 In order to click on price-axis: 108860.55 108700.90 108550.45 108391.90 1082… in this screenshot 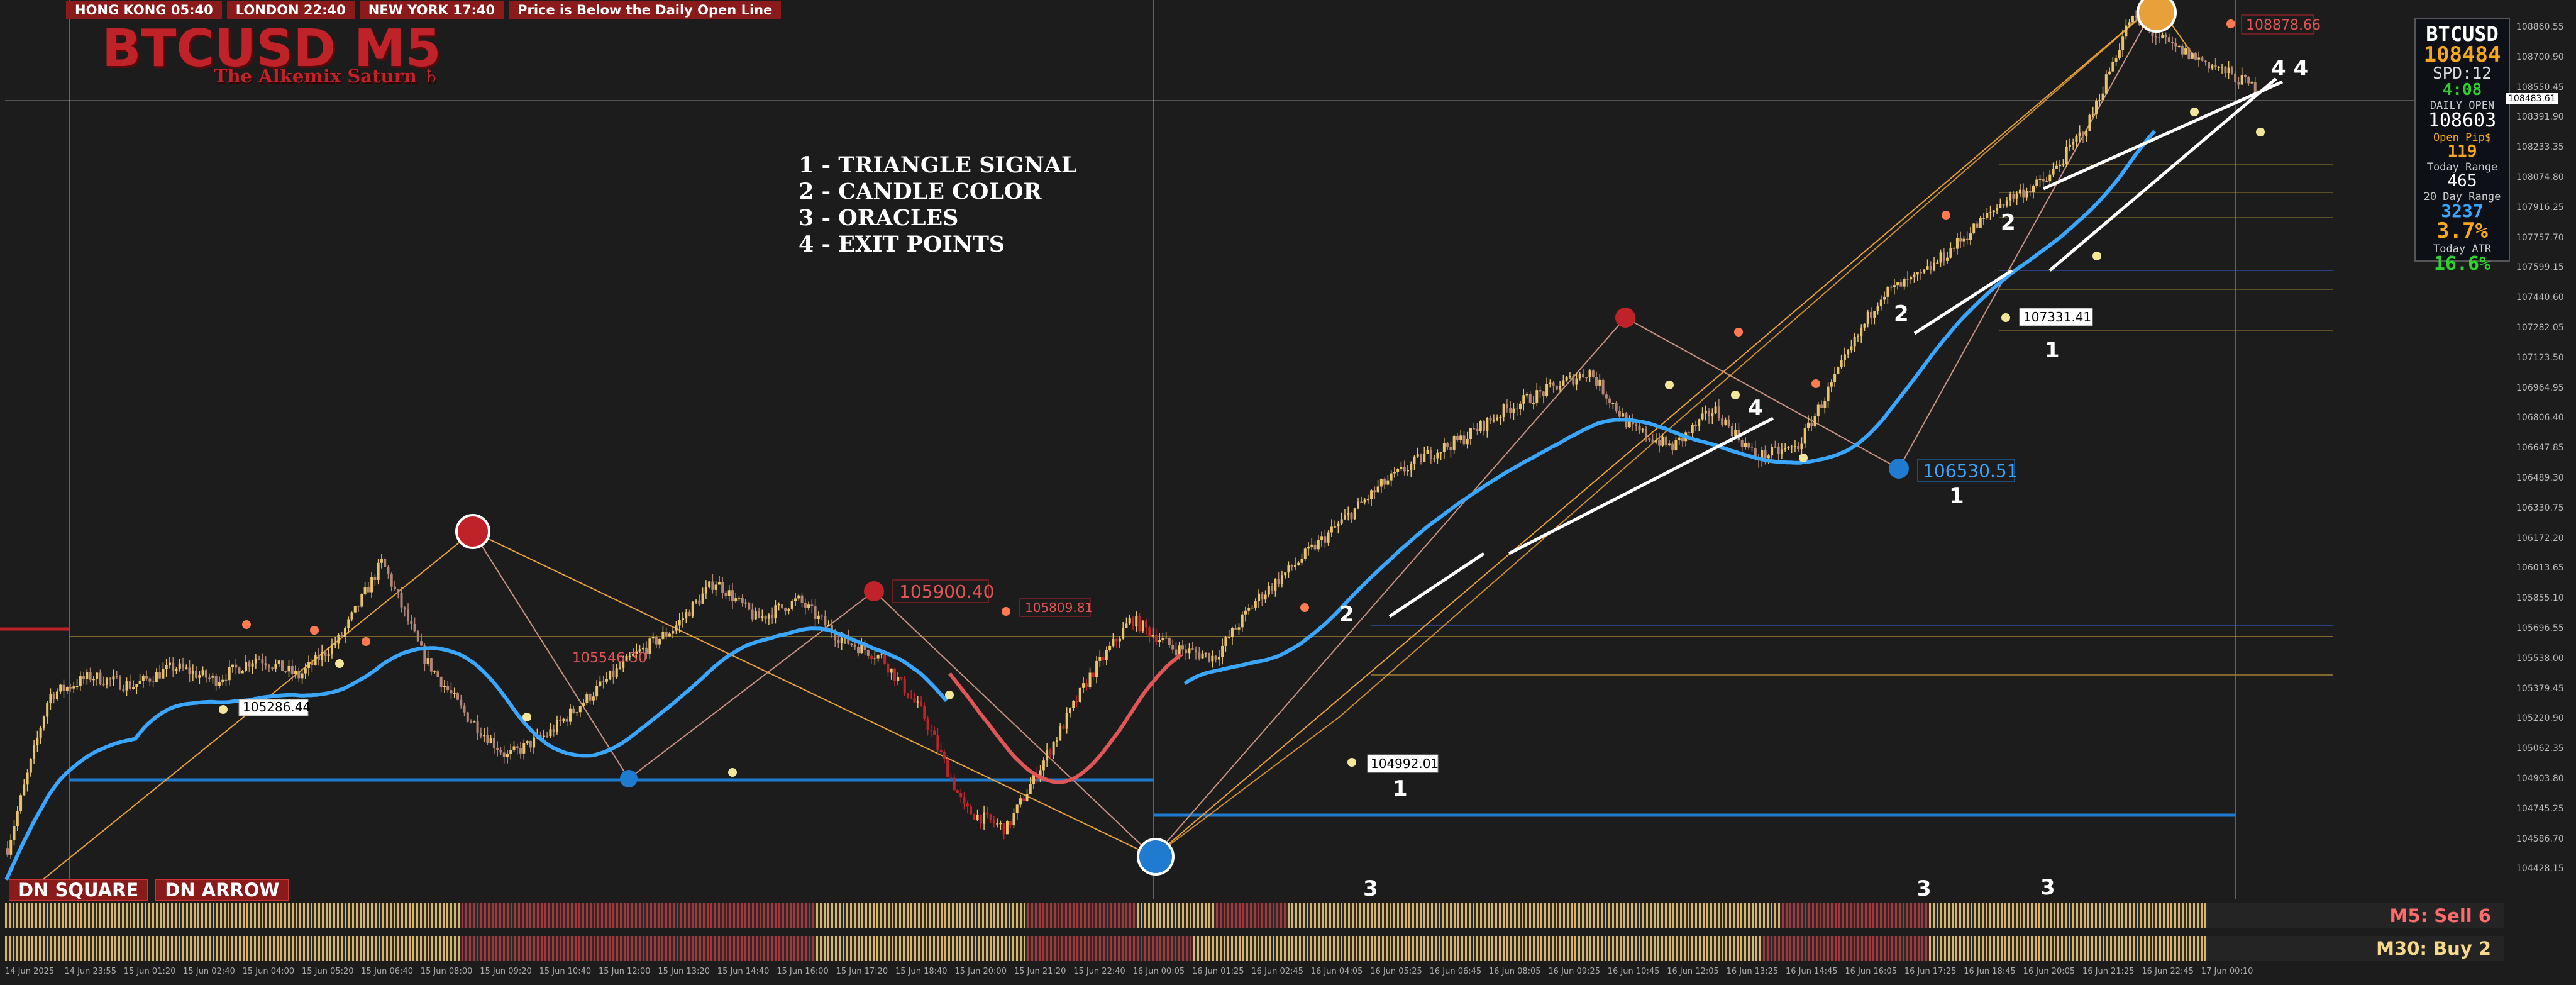, I will do `click(2542, 485)`.